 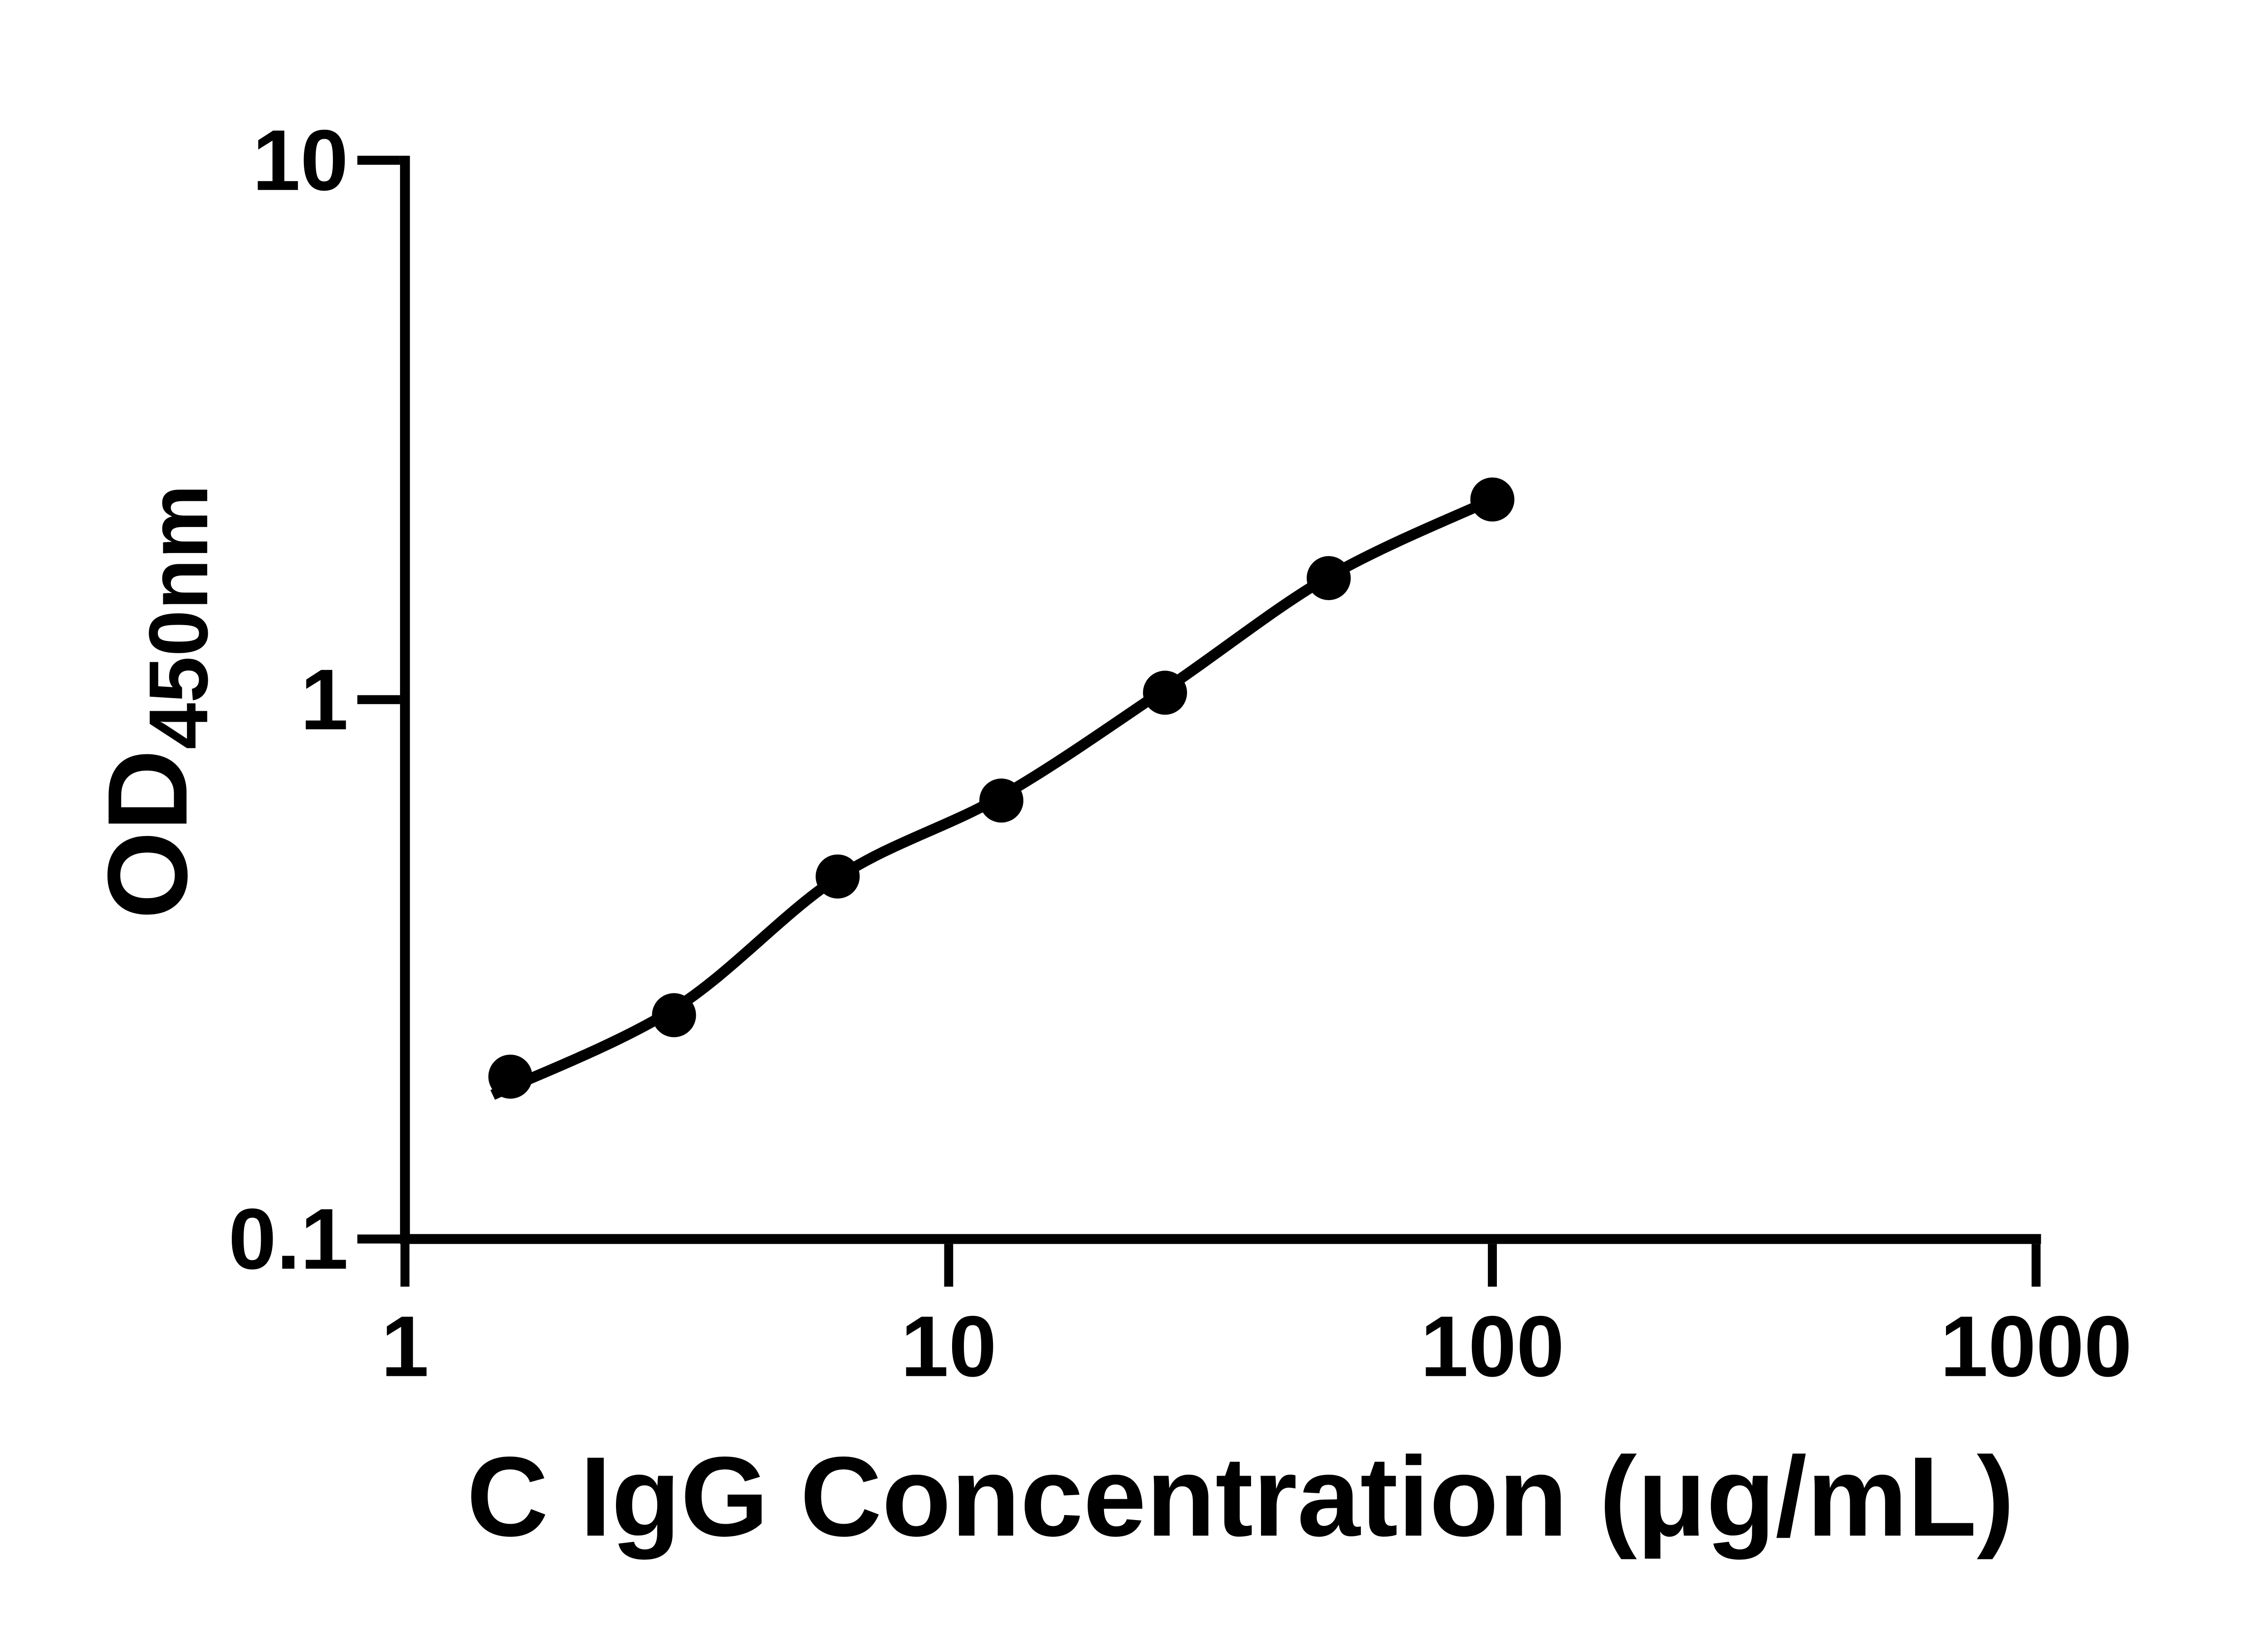 I want to click on x-tick-label: 1000, so click(x=2036, y=1347).